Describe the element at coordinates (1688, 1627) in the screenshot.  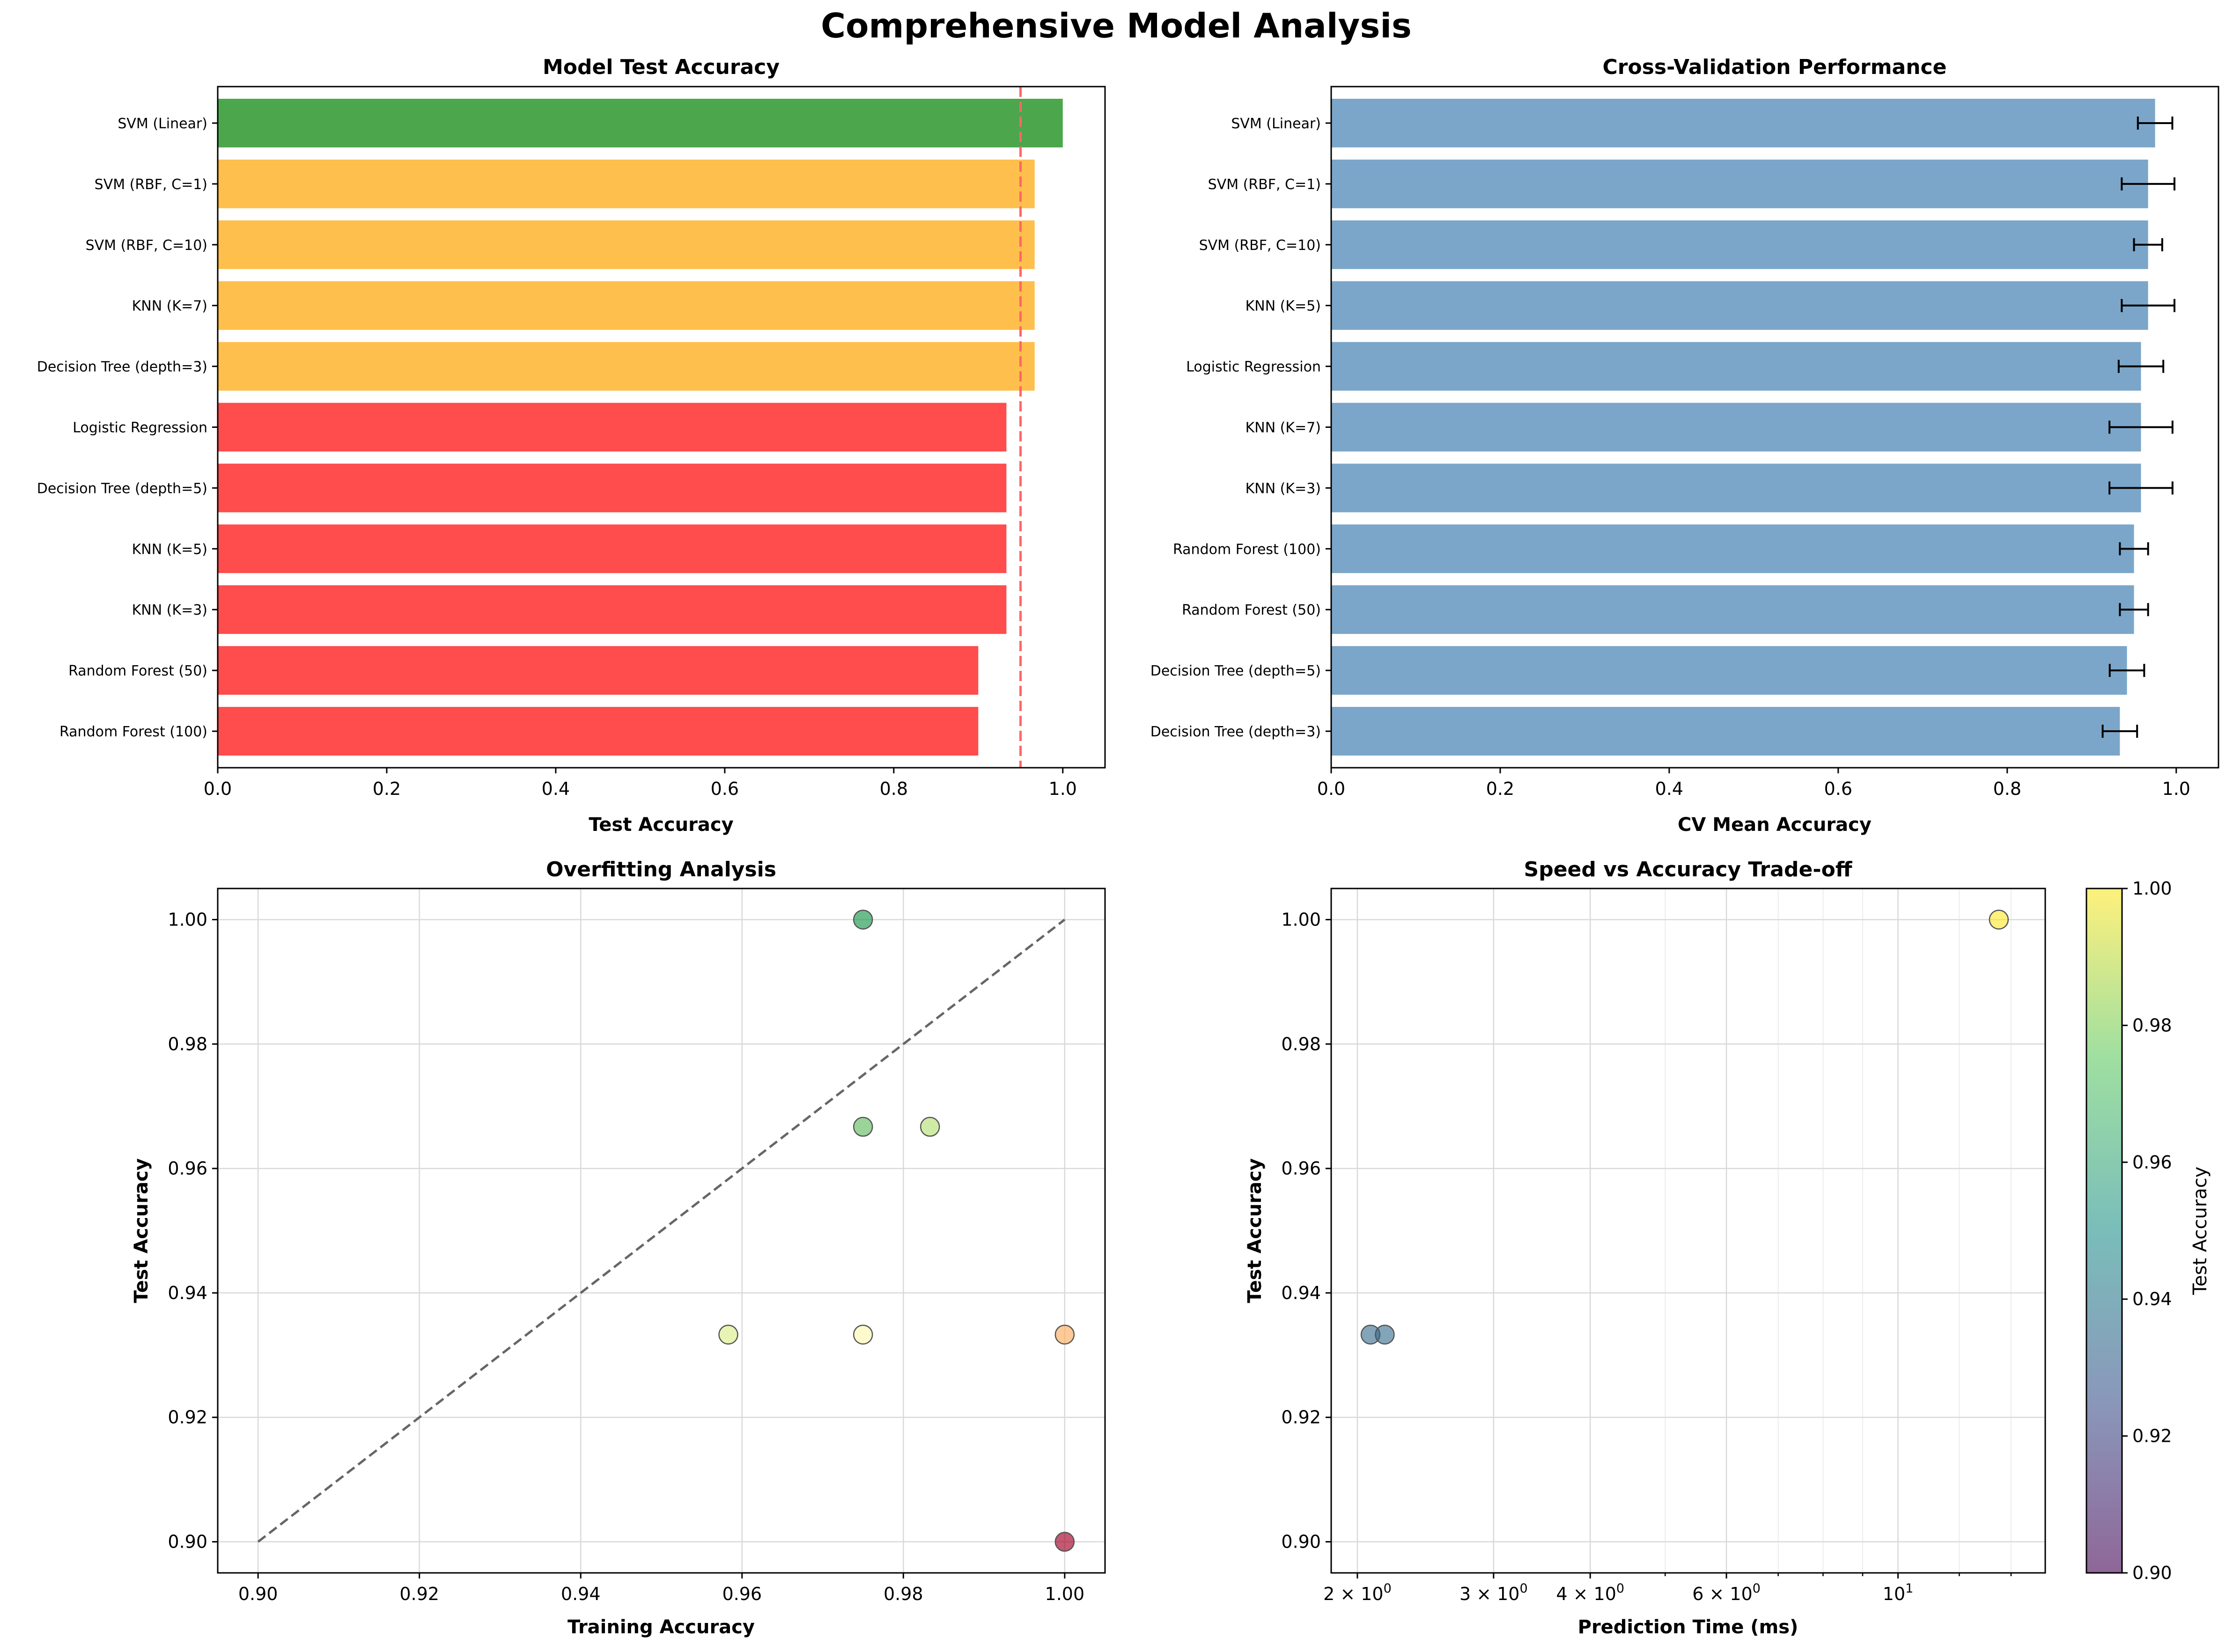
I see `speed-accuracy-xlabel: Prediction Time (ms)` at that location.